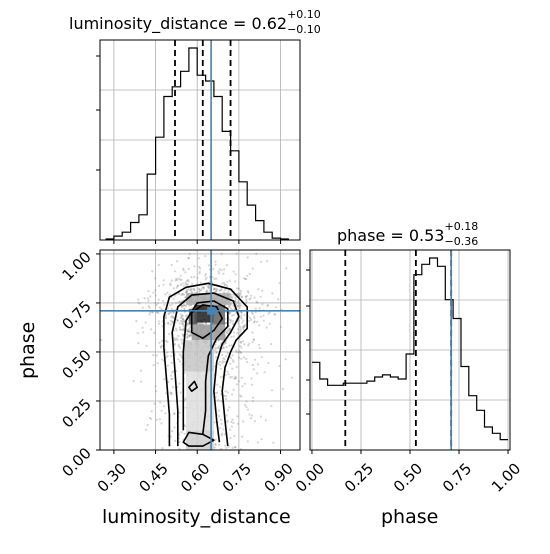  Describe the element at coordinates (304, 14) in the screenshot. I see `luminosity-distance-title-plus: +0.10` at that location.